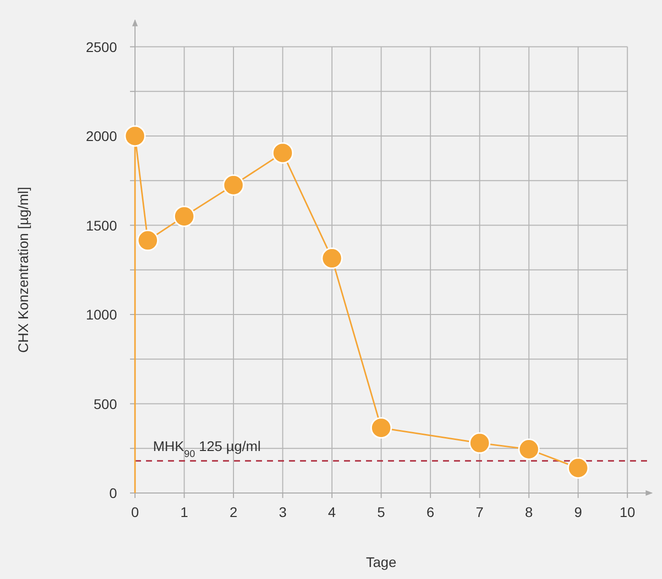 This screenshot has height=579, width=662. I want to click on y-tick-label: 2500, so click(102, 46).